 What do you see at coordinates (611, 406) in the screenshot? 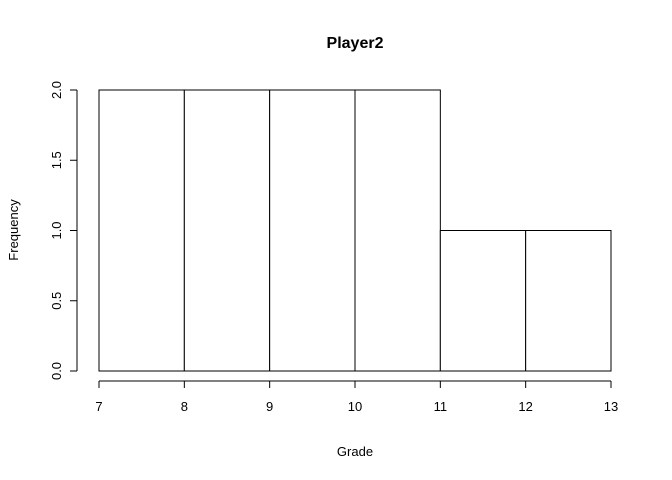
I see `x-tick-label-6: 13` at bounding box center [611, 406].